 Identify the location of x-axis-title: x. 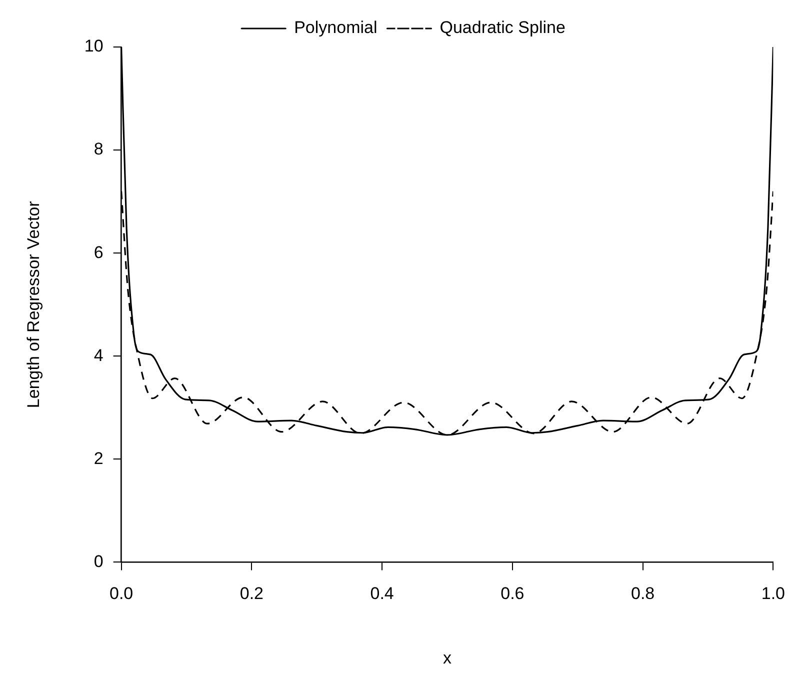
(447, 658).